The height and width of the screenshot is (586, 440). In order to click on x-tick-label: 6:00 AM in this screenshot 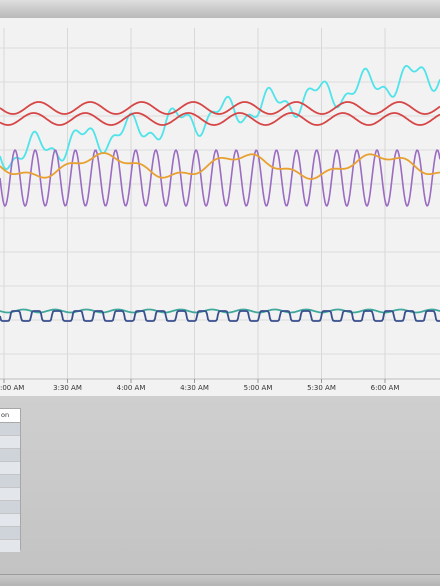, I will do `click(385, 388)`.